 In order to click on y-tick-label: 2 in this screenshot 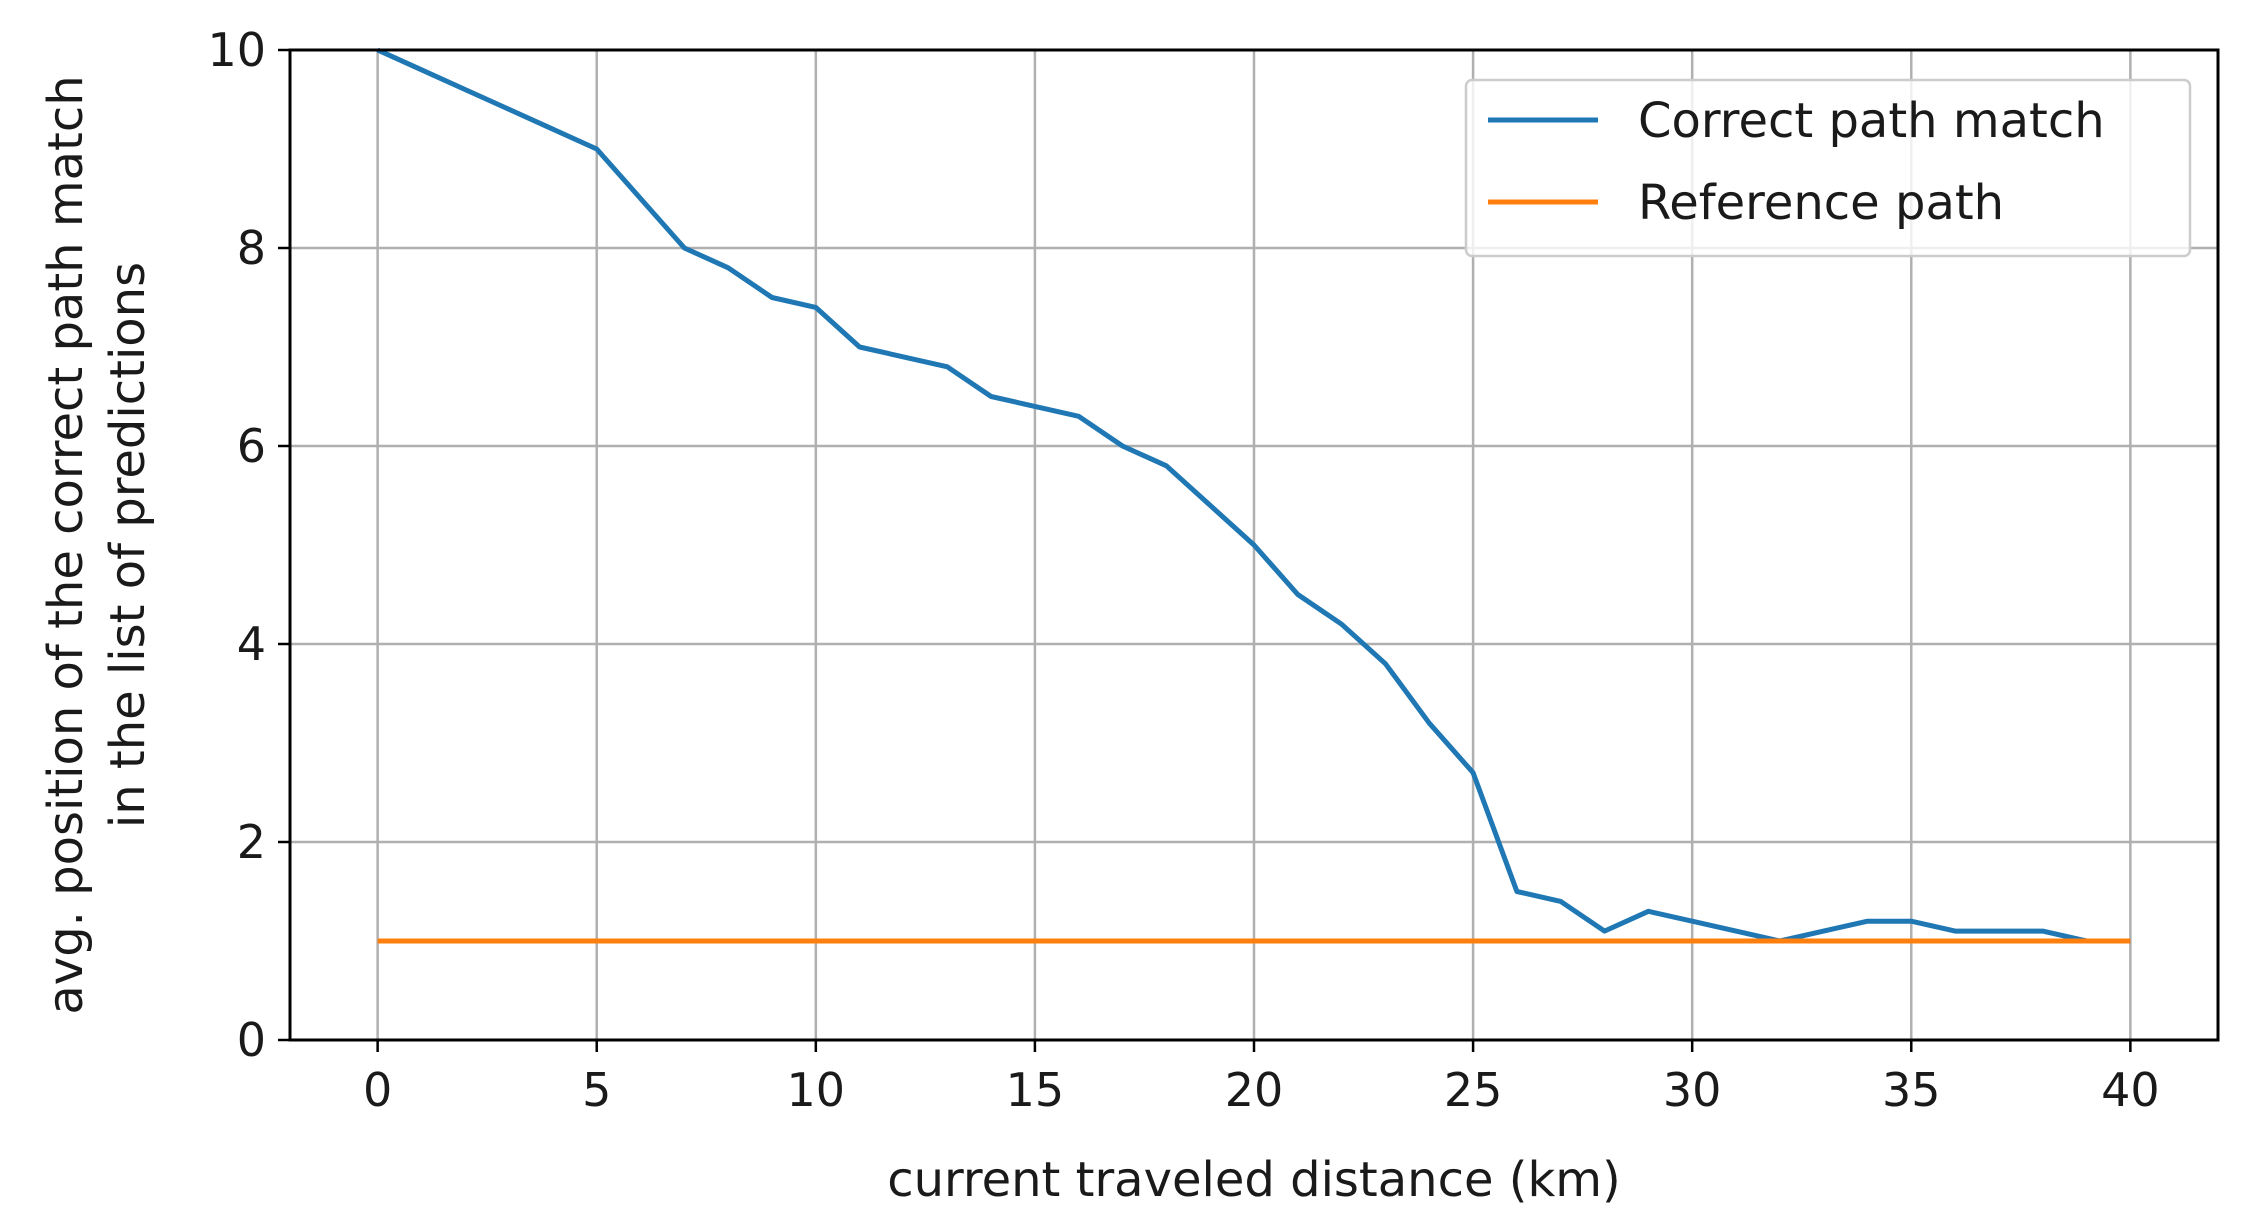, I will do `click(251, 842)`.